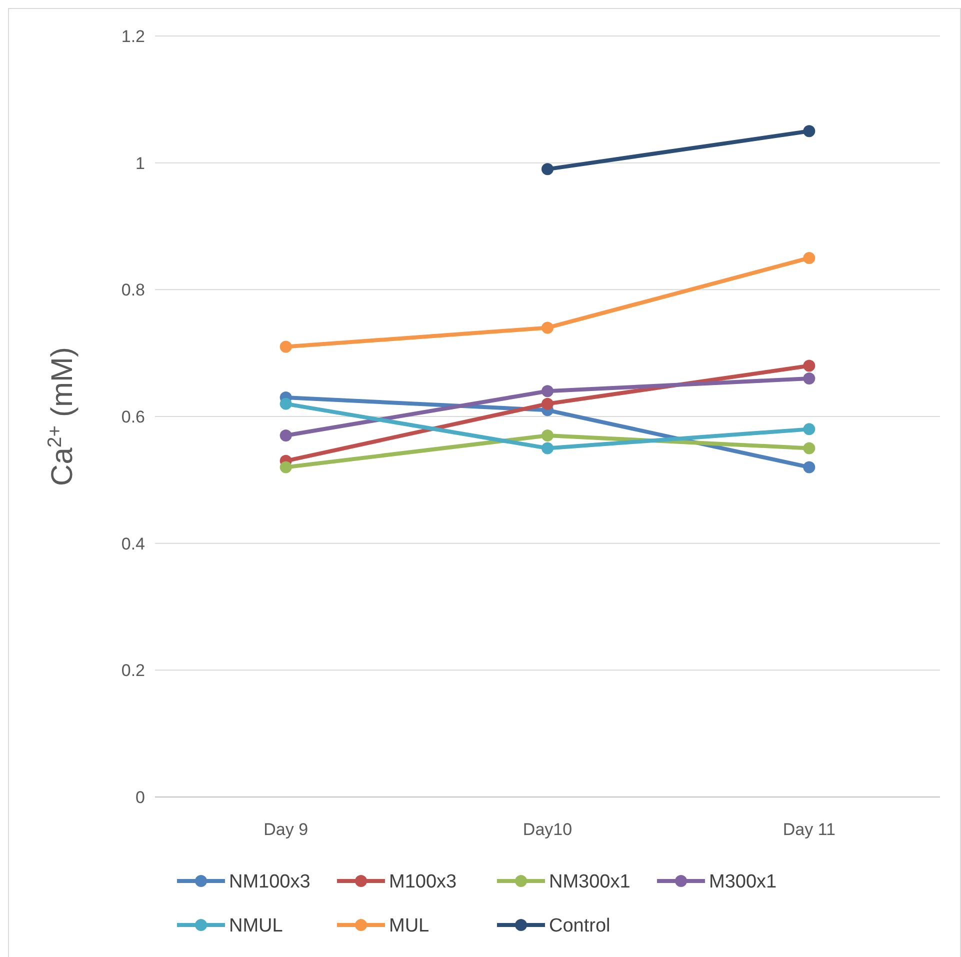 This screenshot has width=961, height=957. I want to click on x-tick-label: Day 11, so click(809, 829).